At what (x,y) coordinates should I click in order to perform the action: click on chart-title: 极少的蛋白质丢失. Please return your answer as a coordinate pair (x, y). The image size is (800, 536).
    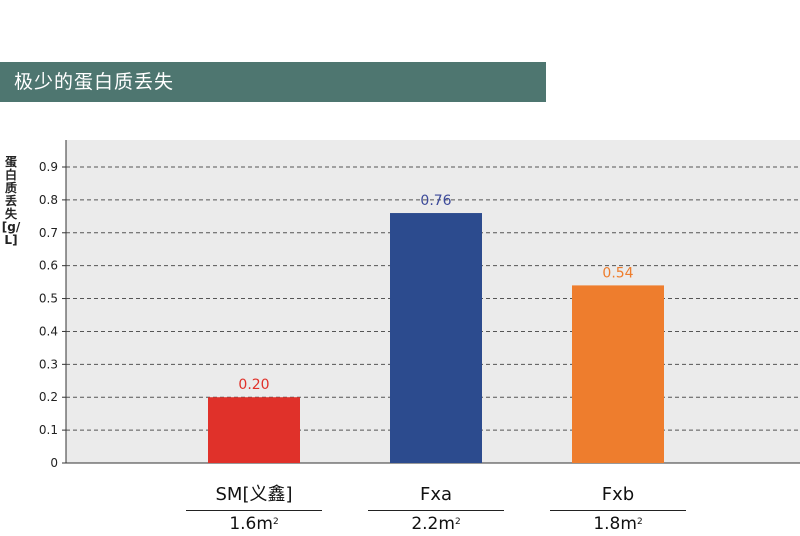
    Looking at the image, I should click on (94, 82).